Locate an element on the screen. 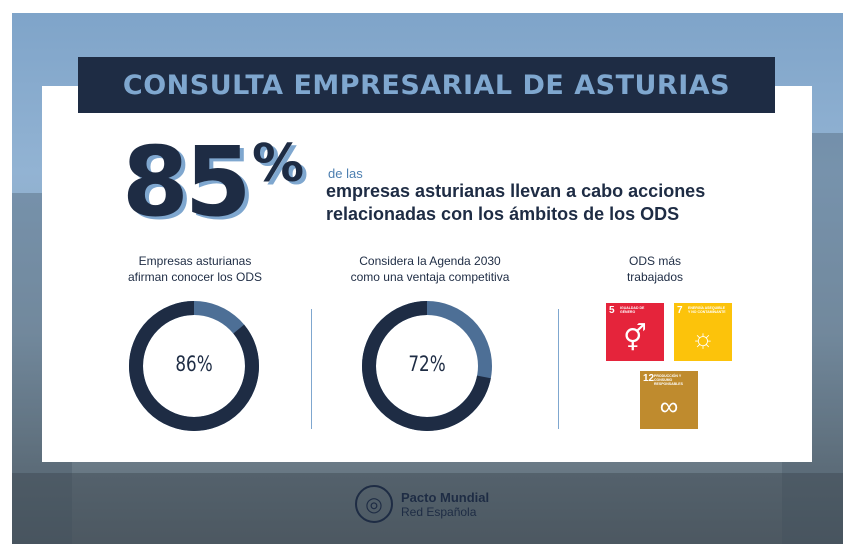  donut-value-ods-knowledge: 86% is located at coordinates (194, 364).